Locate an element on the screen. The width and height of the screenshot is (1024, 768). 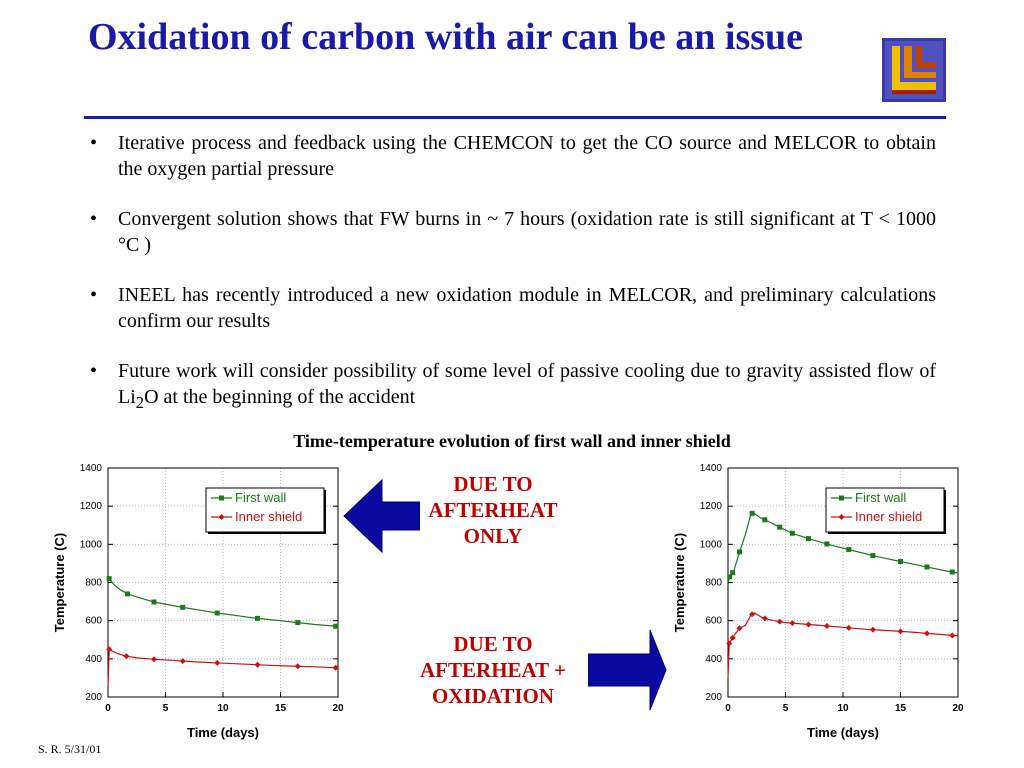
left-arrow-icon is located at coordinates (381, 516).